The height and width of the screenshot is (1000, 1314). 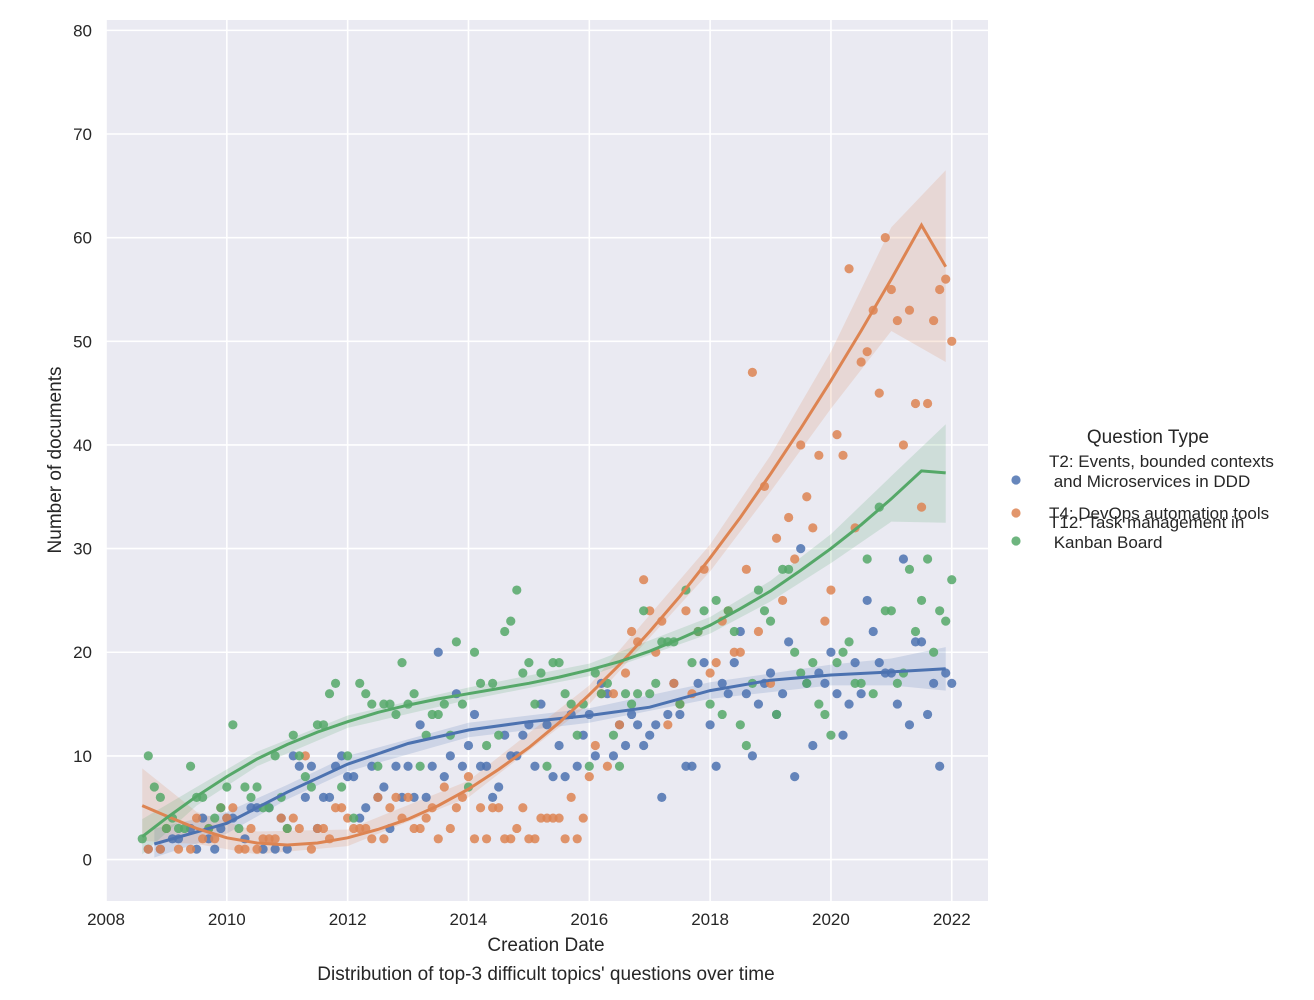 I want to click on y-tick-label: 50, so click(x=82, y=341).